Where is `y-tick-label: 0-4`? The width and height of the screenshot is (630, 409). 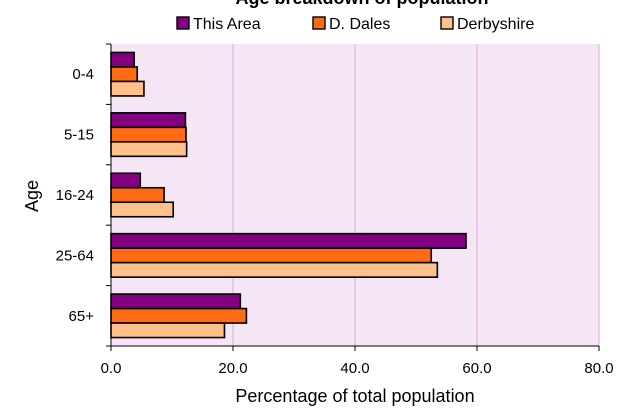 y-tick-label: 0-4 is located at coordinates (83, 74).